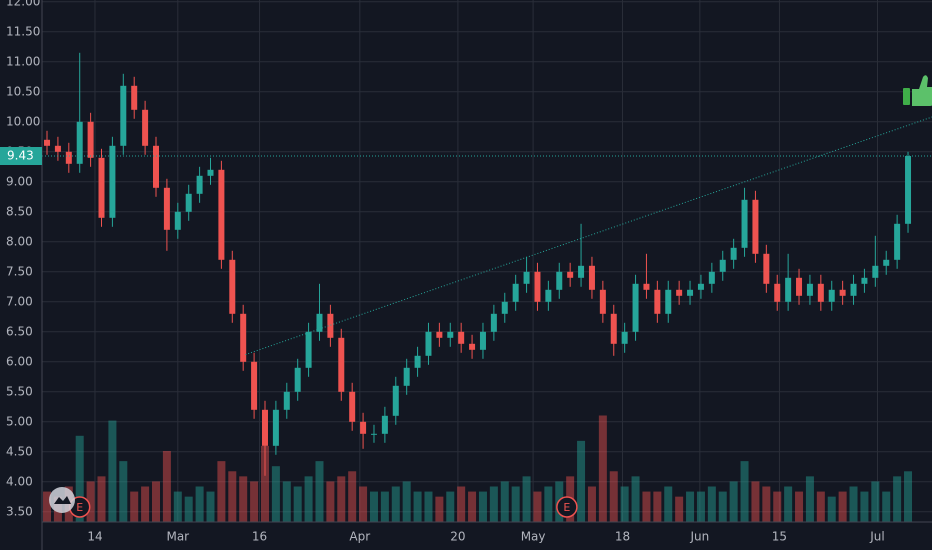  I want to click on y-tick-label: 9.00, so click(19, 181).